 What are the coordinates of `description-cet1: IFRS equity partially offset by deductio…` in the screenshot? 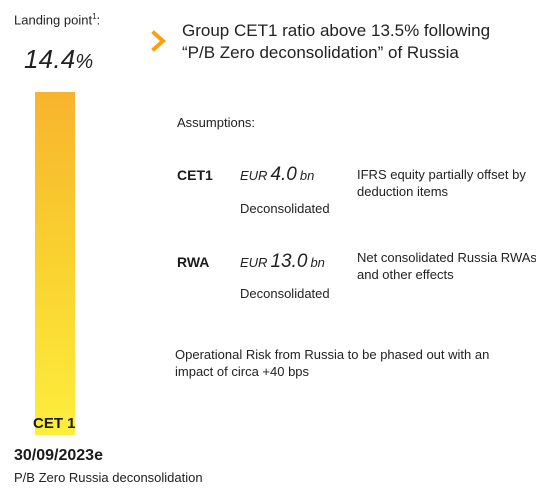 It's located at (441, 183).